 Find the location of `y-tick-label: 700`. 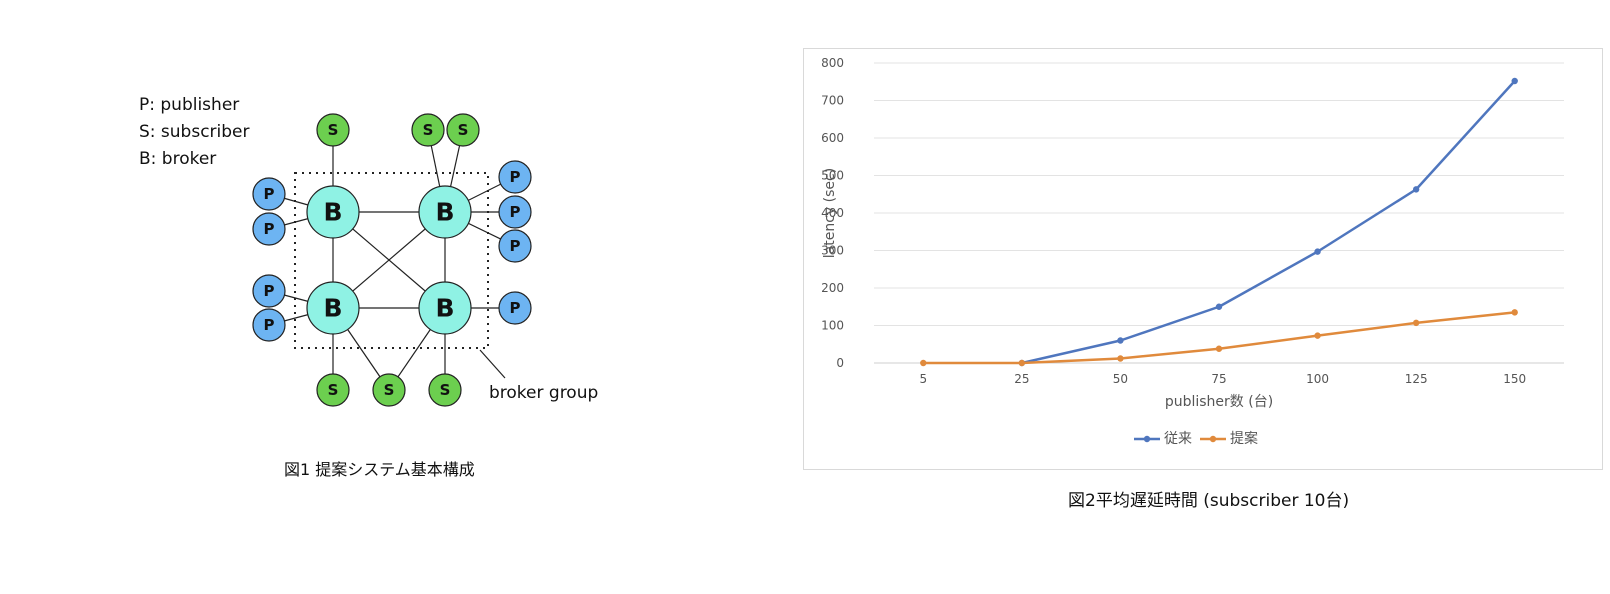

y-tick-label: 700 is located at coordinates (832, 101).